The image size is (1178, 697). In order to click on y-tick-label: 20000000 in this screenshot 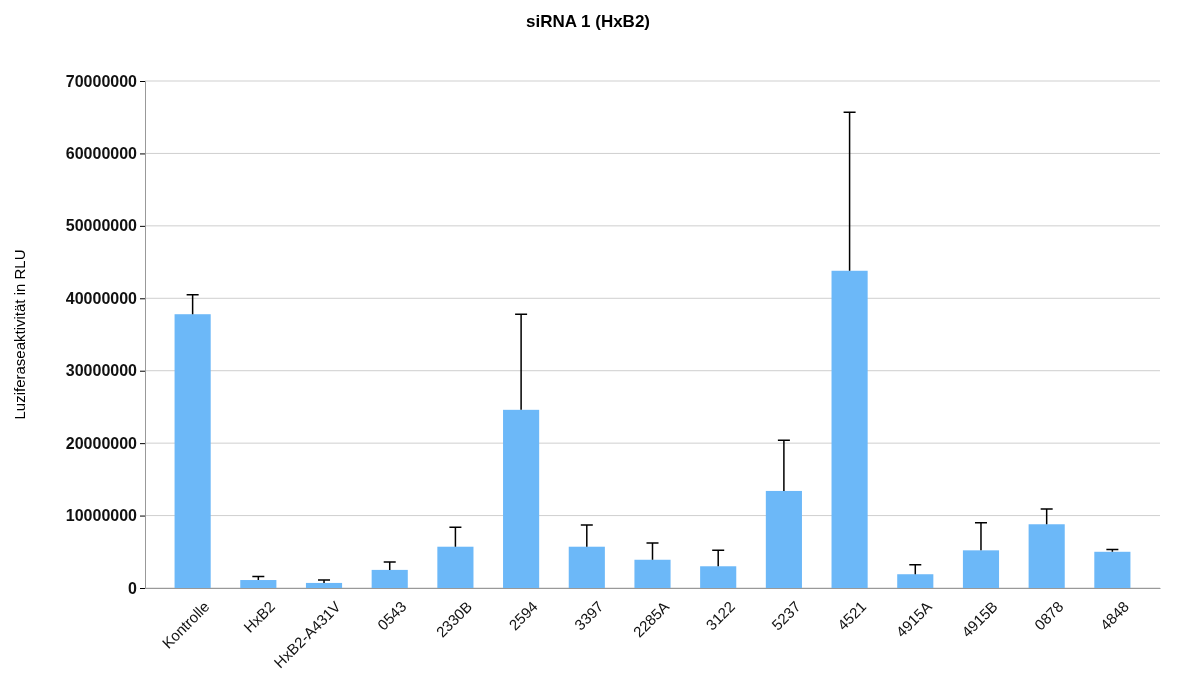, I will do `click(101, 443)`.